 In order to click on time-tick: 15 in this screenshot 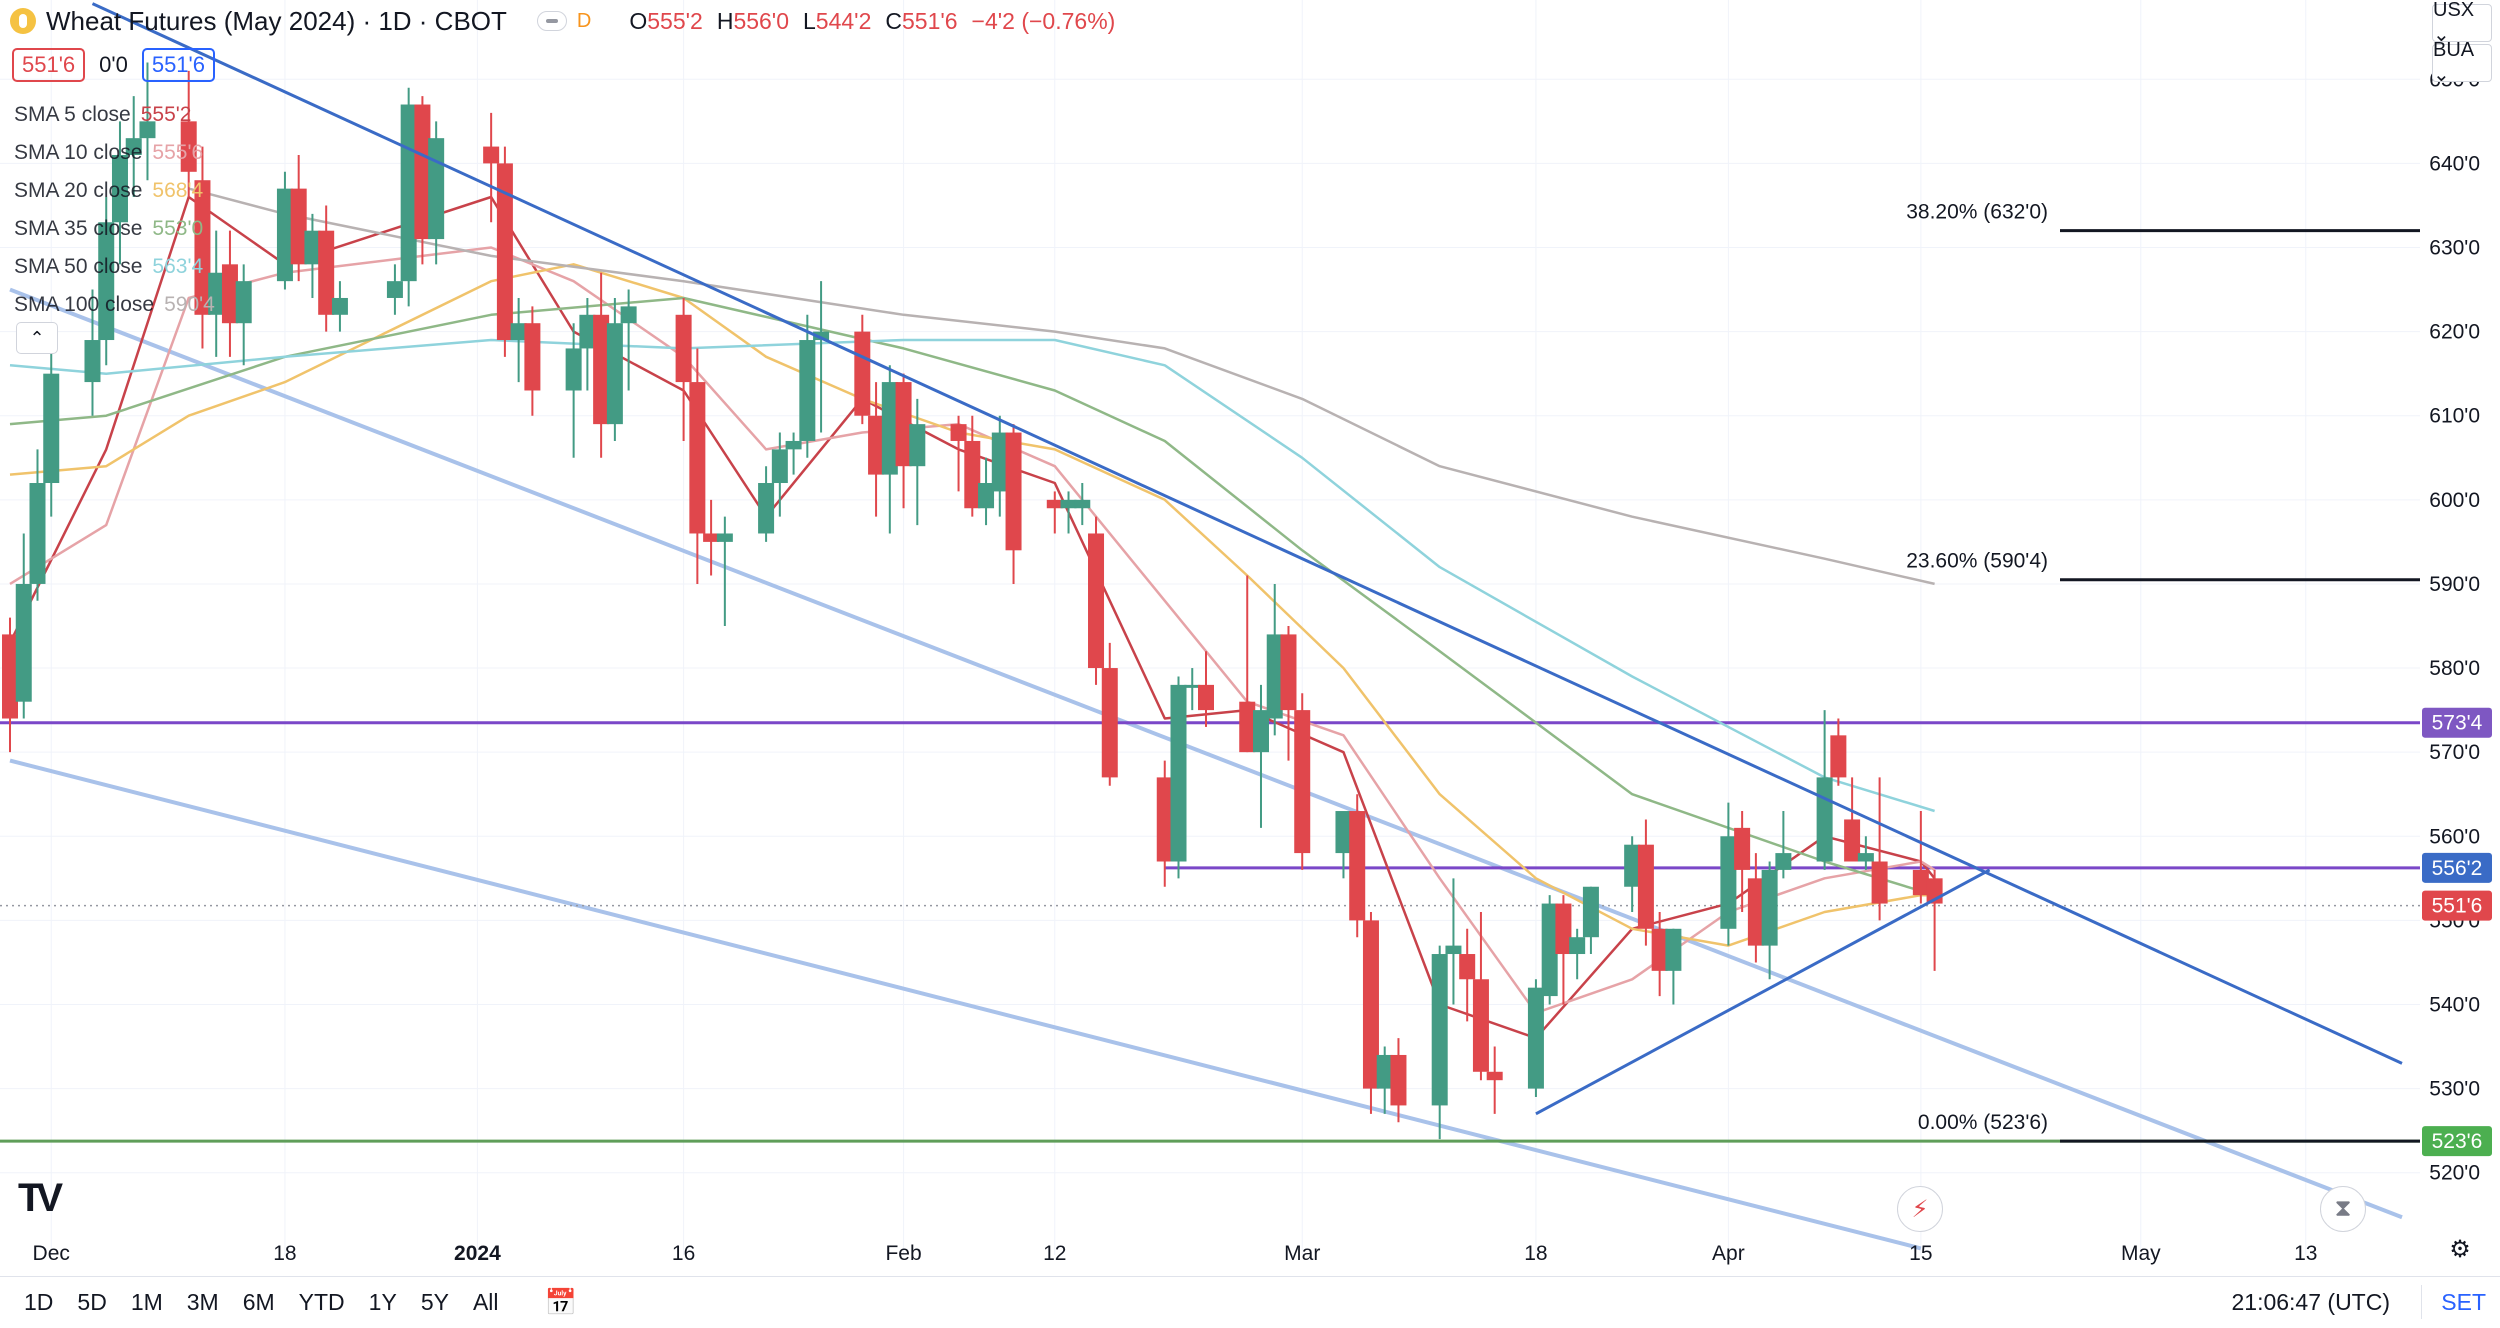, I will do `click(1920, 1253)`.